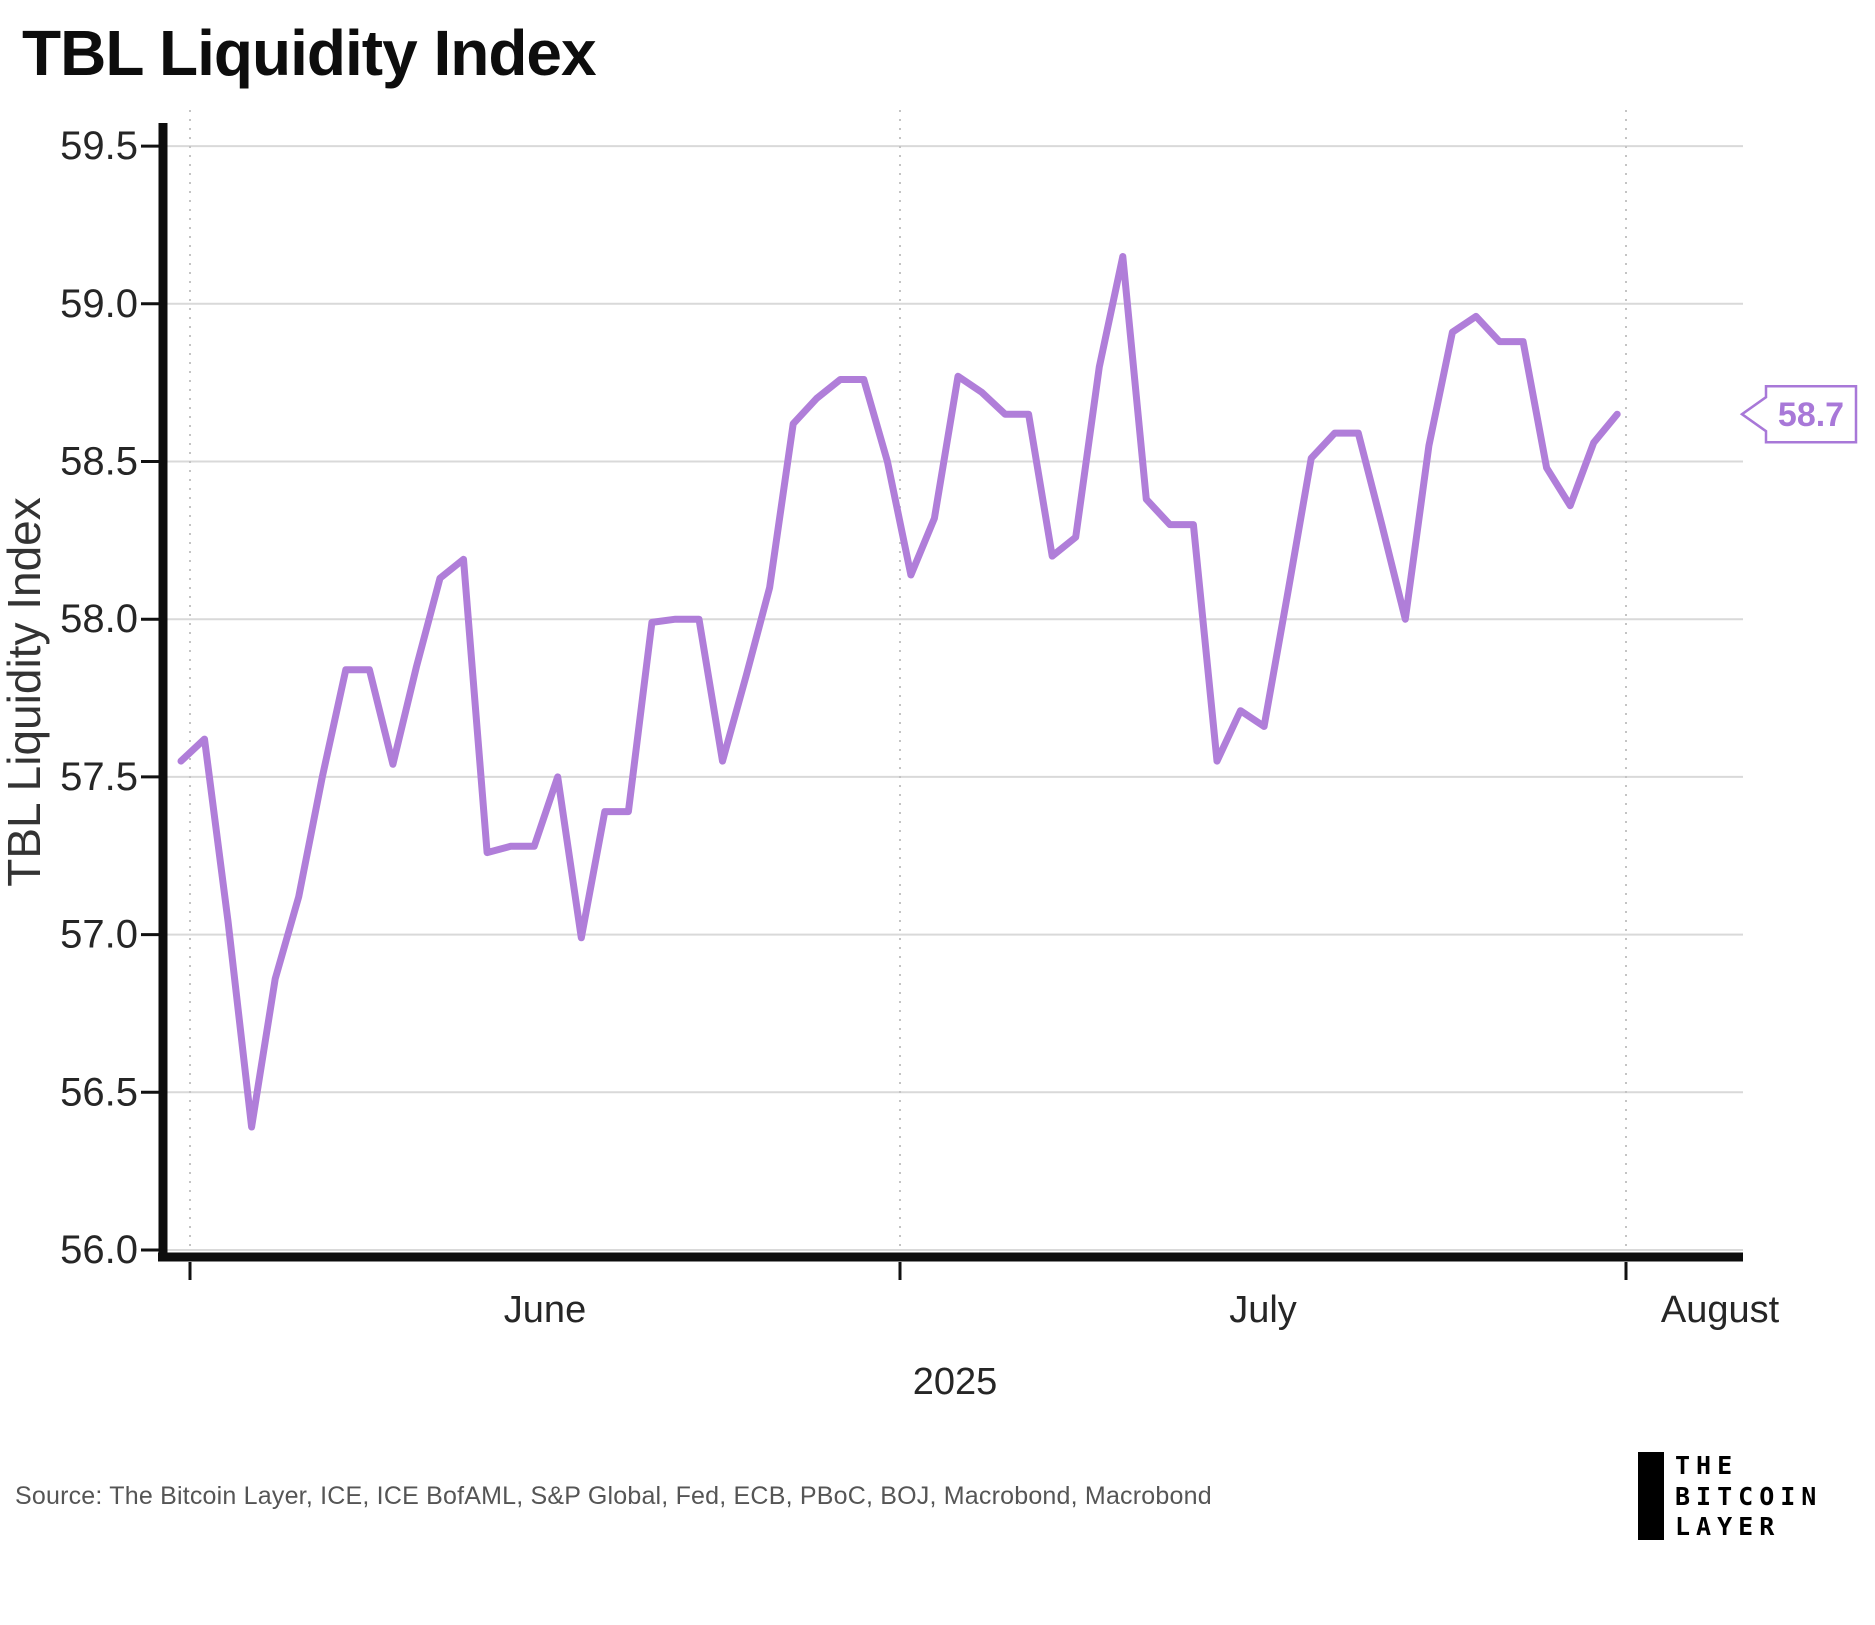  What do you see at coordinates (99, 146) in the screenshot?
I see `y-tick-label: 59.5` at bounding box center [99, 146].